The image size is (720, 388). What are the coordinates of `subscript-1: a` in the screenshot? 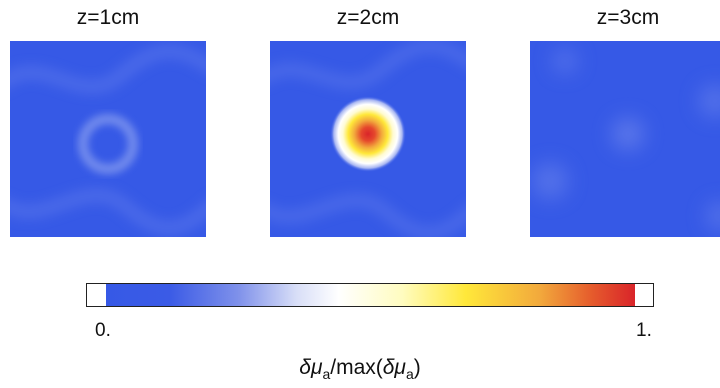 It's located at (326, 374).